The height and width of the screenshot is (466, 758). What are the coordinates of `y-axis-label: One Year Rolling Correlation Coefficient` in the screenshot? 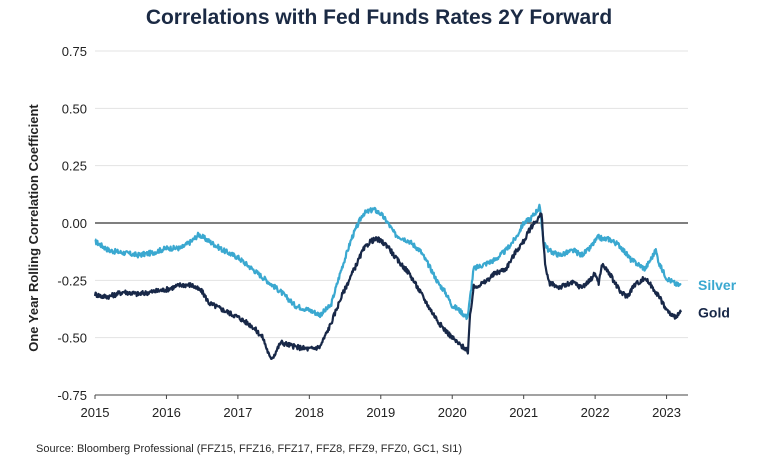 It's located at (33, 228).